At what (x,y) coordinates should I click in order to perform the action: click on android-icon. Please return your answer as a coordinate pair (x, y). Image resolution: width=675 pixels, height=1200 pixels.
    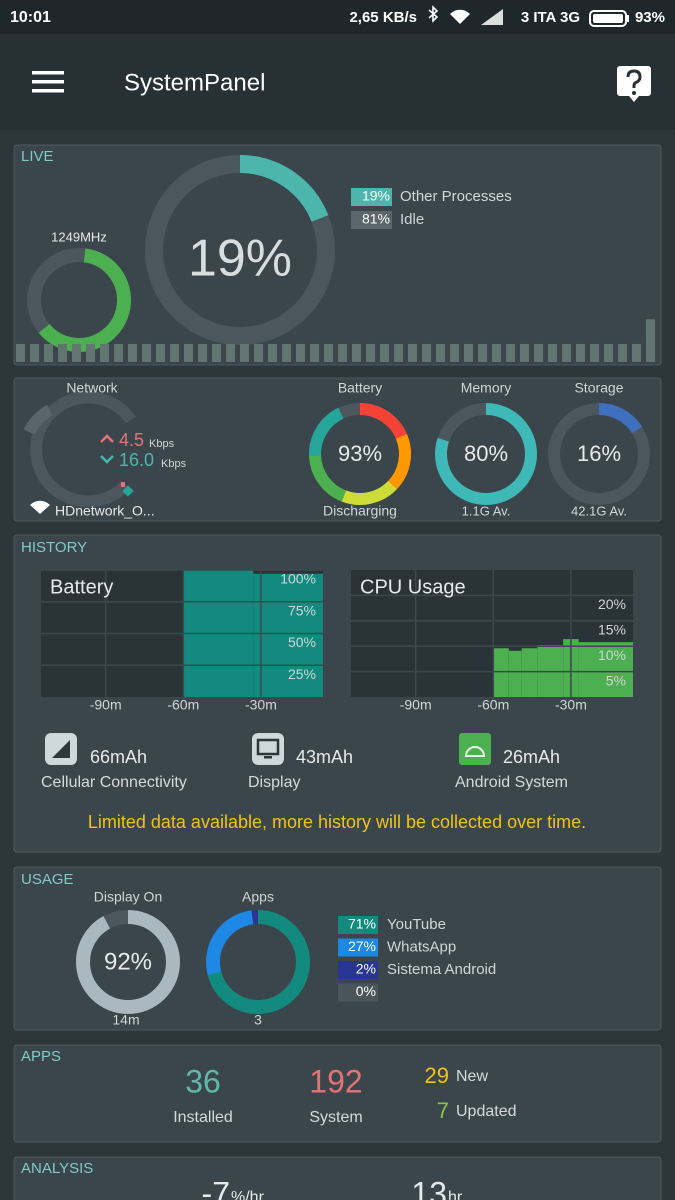
    Looking at the image, I should click on (475, 749).